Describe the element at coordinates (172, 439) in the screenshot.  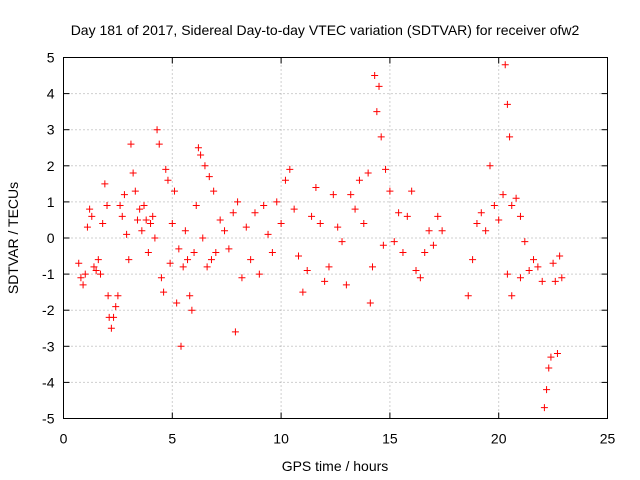
I see `x-tick-label: 5` at that location.